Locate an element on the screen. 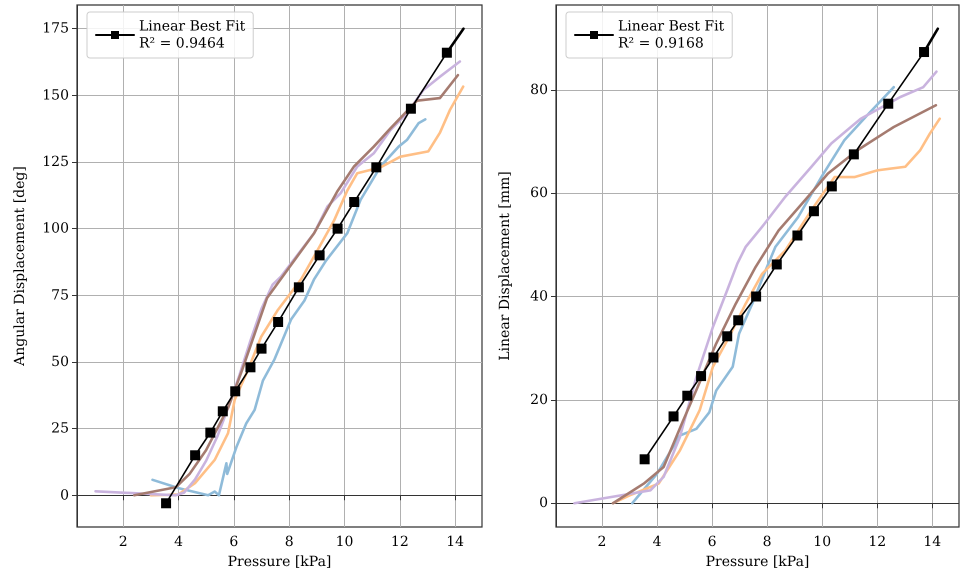 The height and width of the screenshot is (584, 965). y-tick-label: 150 is located at coordinates (55, 95).